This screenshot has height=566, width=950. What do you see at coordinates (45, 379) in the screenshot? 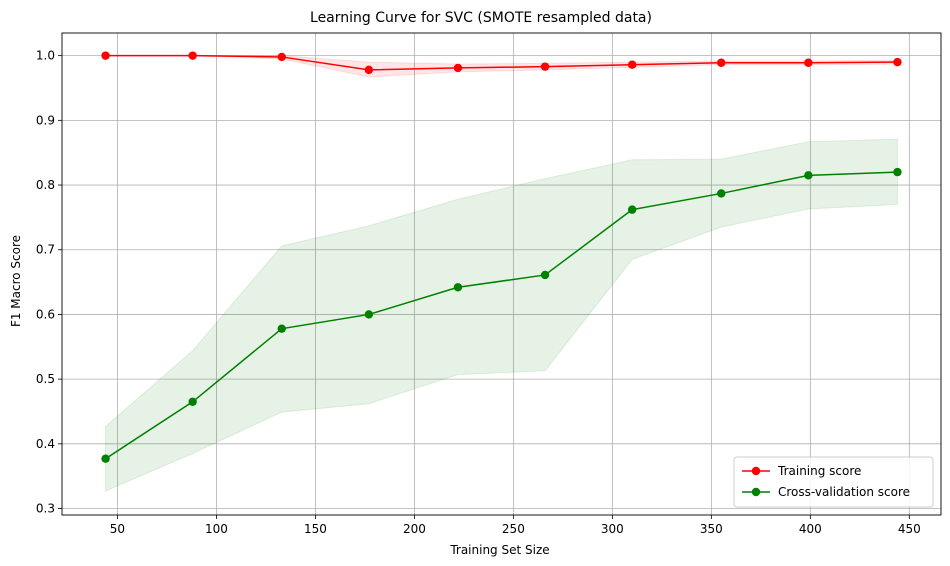
I see `y-tick-label: 0.5` at bounding box center [45, 379].